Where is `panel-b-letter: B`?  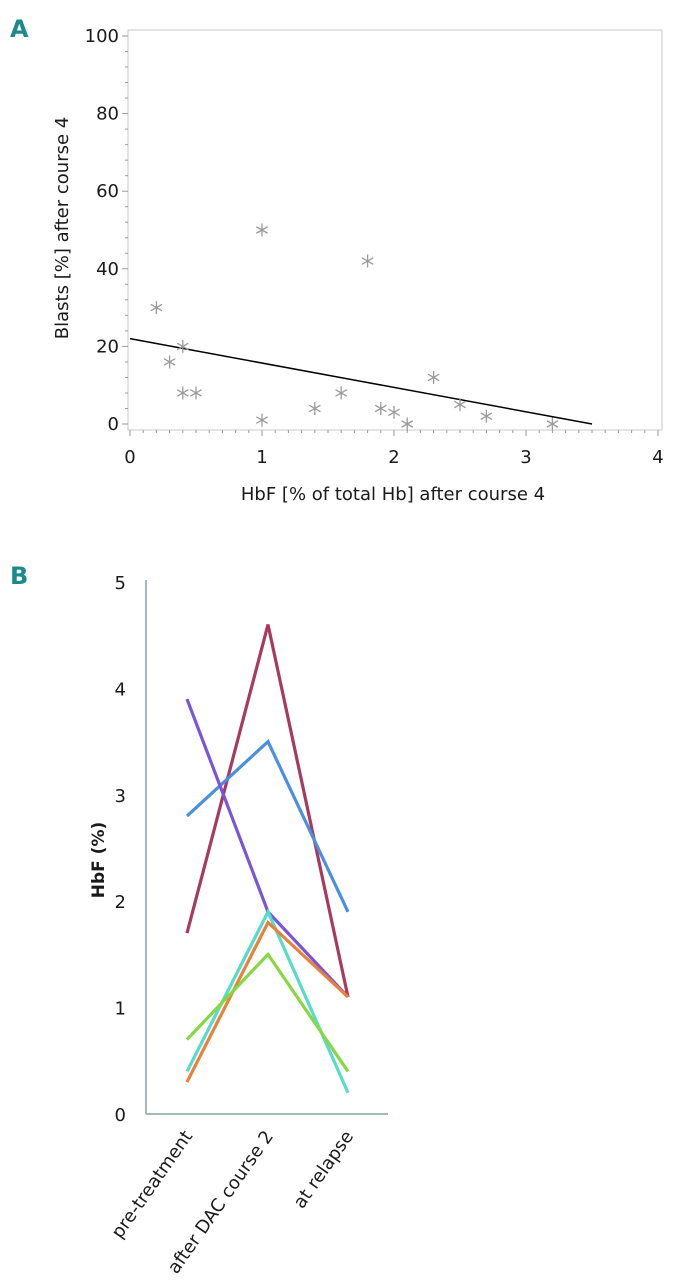
panel-b-letter: B is located at coordinates (19, 576).